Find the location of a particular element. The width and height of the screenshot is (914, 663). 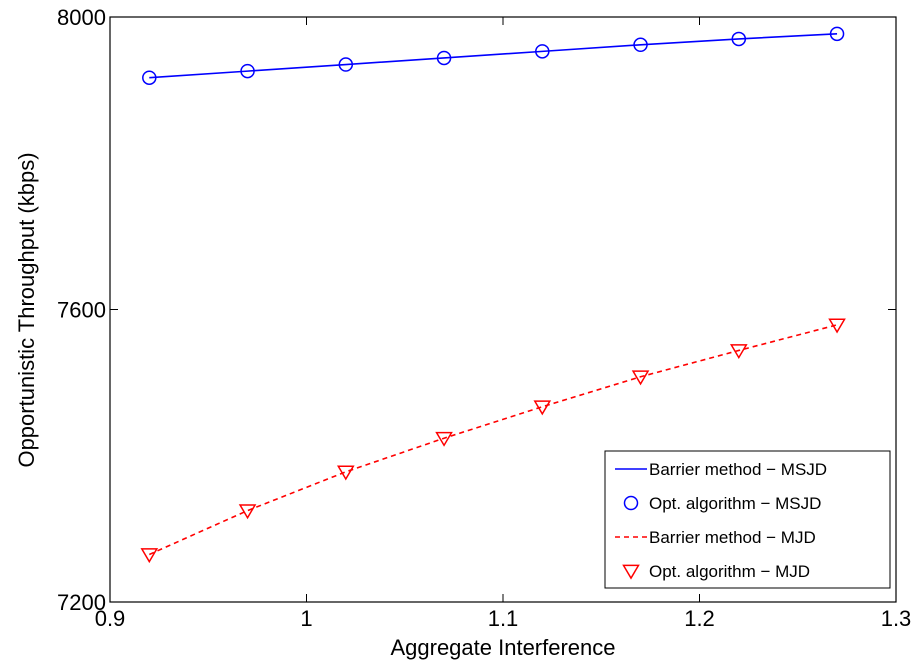

legend-entry: Barrier method − MSJD is located at coordinates (721, 469).